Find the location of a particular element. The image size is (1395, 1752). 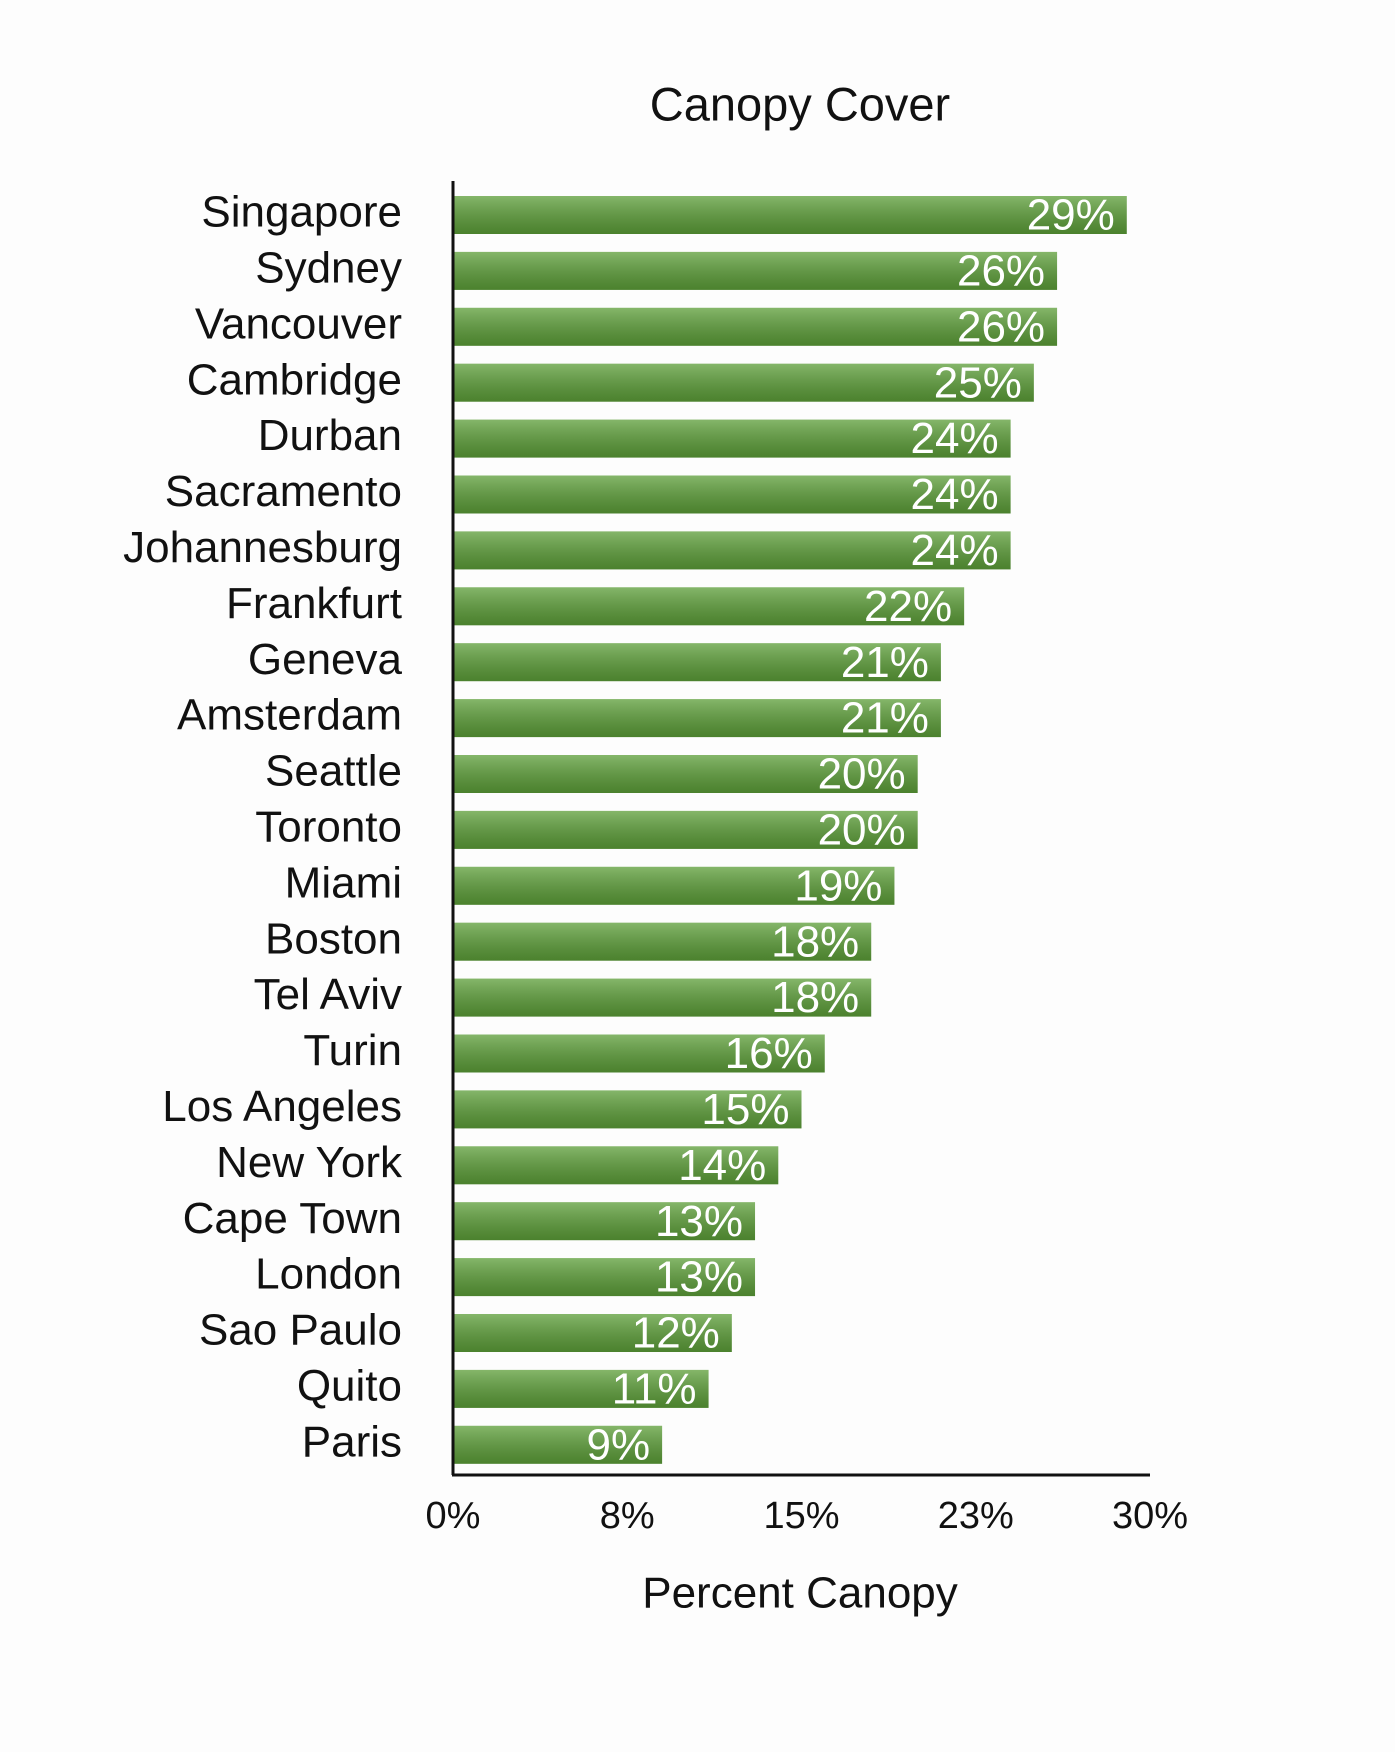

value-label: 19% is located at coordinates (838, 885).